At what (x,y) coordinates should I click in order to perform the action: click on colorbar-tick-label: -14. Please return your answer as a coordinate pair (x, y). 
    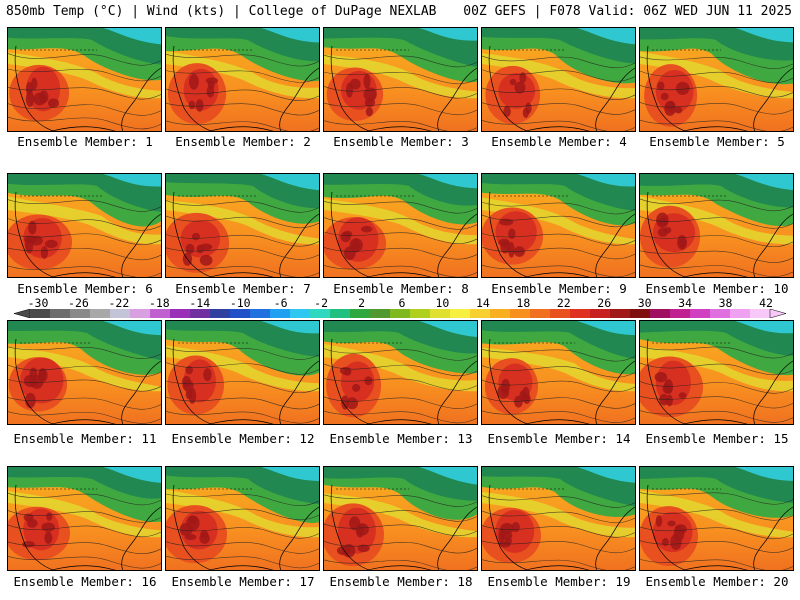
    Looking at the image, I should click on (200, 303).